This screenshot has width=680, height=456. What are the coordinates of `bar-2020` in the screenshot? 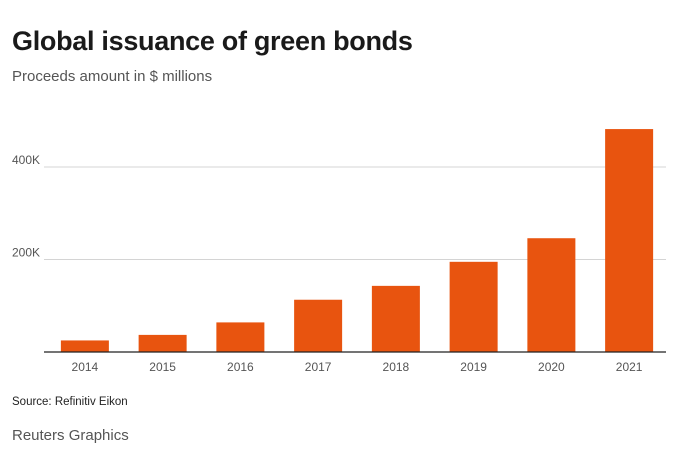 It's located at (551, 295).